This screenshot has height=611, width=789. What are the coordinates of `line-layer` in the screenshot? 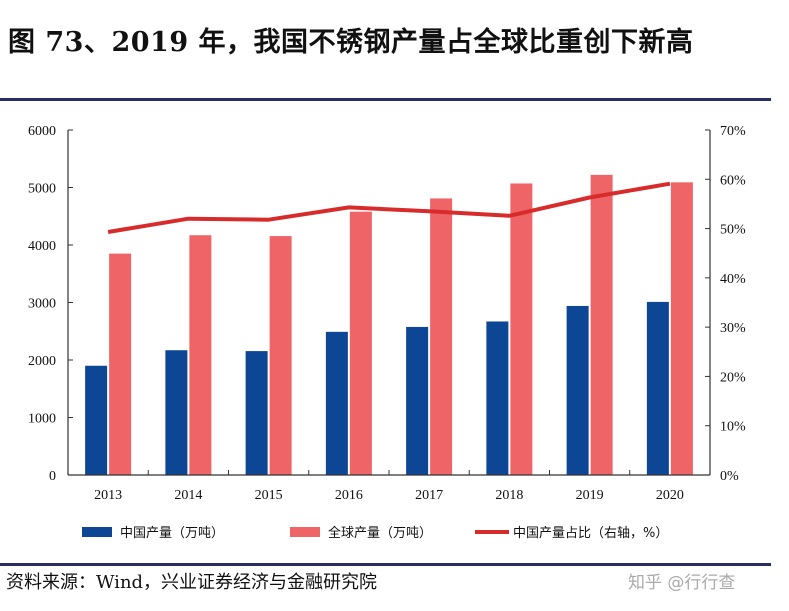 It's located at (389, 207).